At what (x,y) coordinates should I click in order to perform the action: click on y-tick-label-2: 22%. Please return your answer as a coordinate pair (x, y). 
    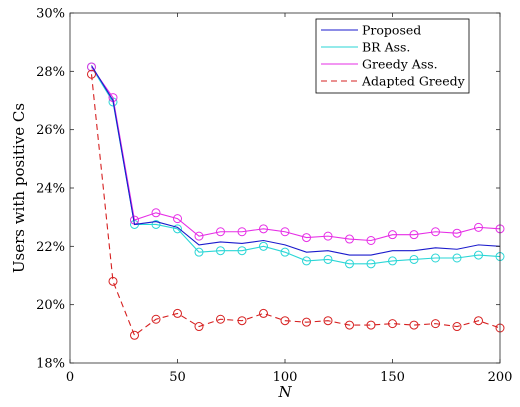
    Looking at the image, I should click on (50, 247).